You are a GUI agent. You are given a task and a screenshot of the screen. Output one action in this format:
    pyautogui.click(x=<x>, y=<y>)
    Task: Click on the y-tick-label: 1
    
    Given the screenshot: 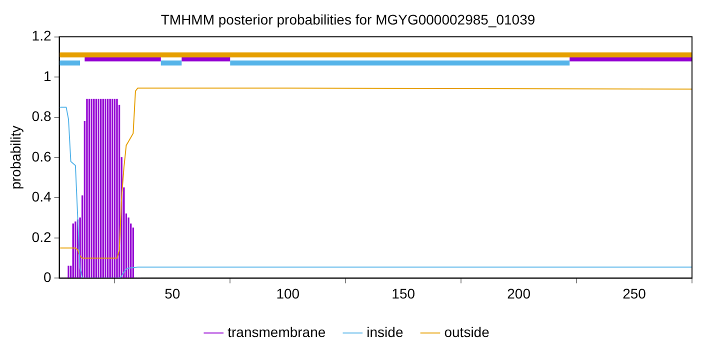 What is the action you would take?
    pyautogui.click(x=47, y=76)
    